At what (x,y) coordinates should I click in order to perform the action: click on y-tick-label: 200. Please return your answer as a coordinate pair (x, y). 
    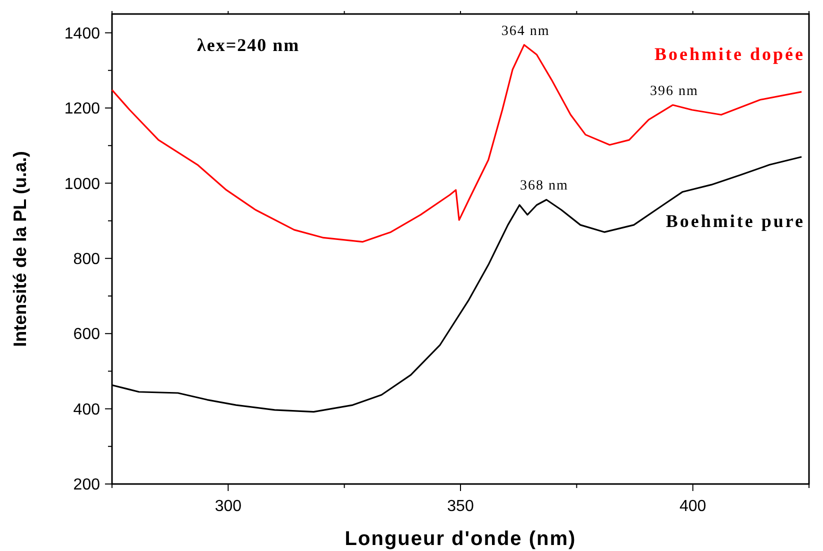
    Looking at the image, I should click on (86, 485).